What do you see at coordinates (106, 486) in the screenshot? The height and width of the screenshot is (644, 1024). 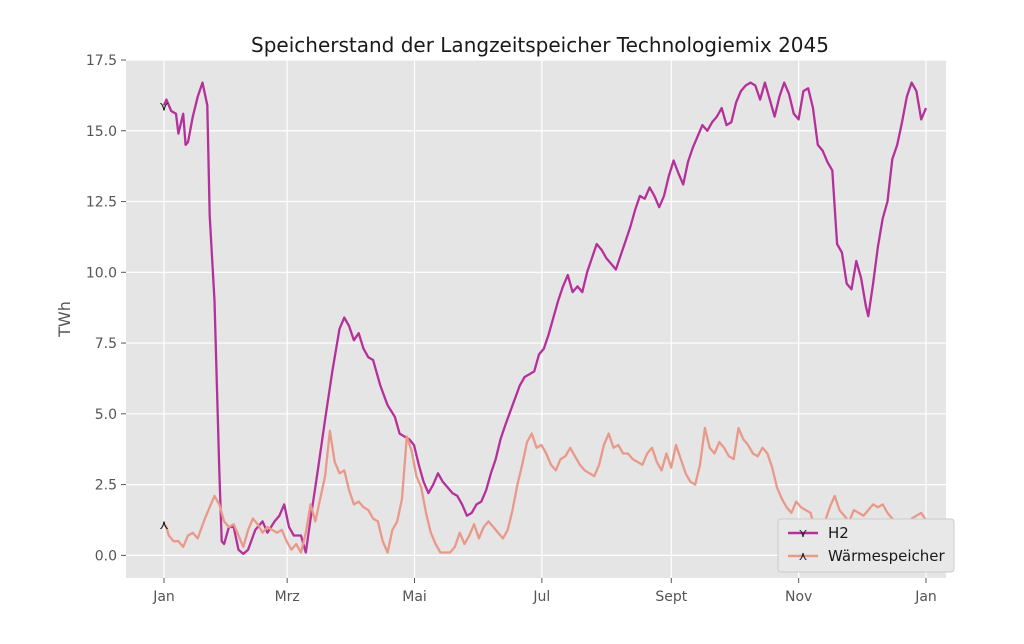 I see `y-tick-label: 2.5` at bounding box center [106, 486].